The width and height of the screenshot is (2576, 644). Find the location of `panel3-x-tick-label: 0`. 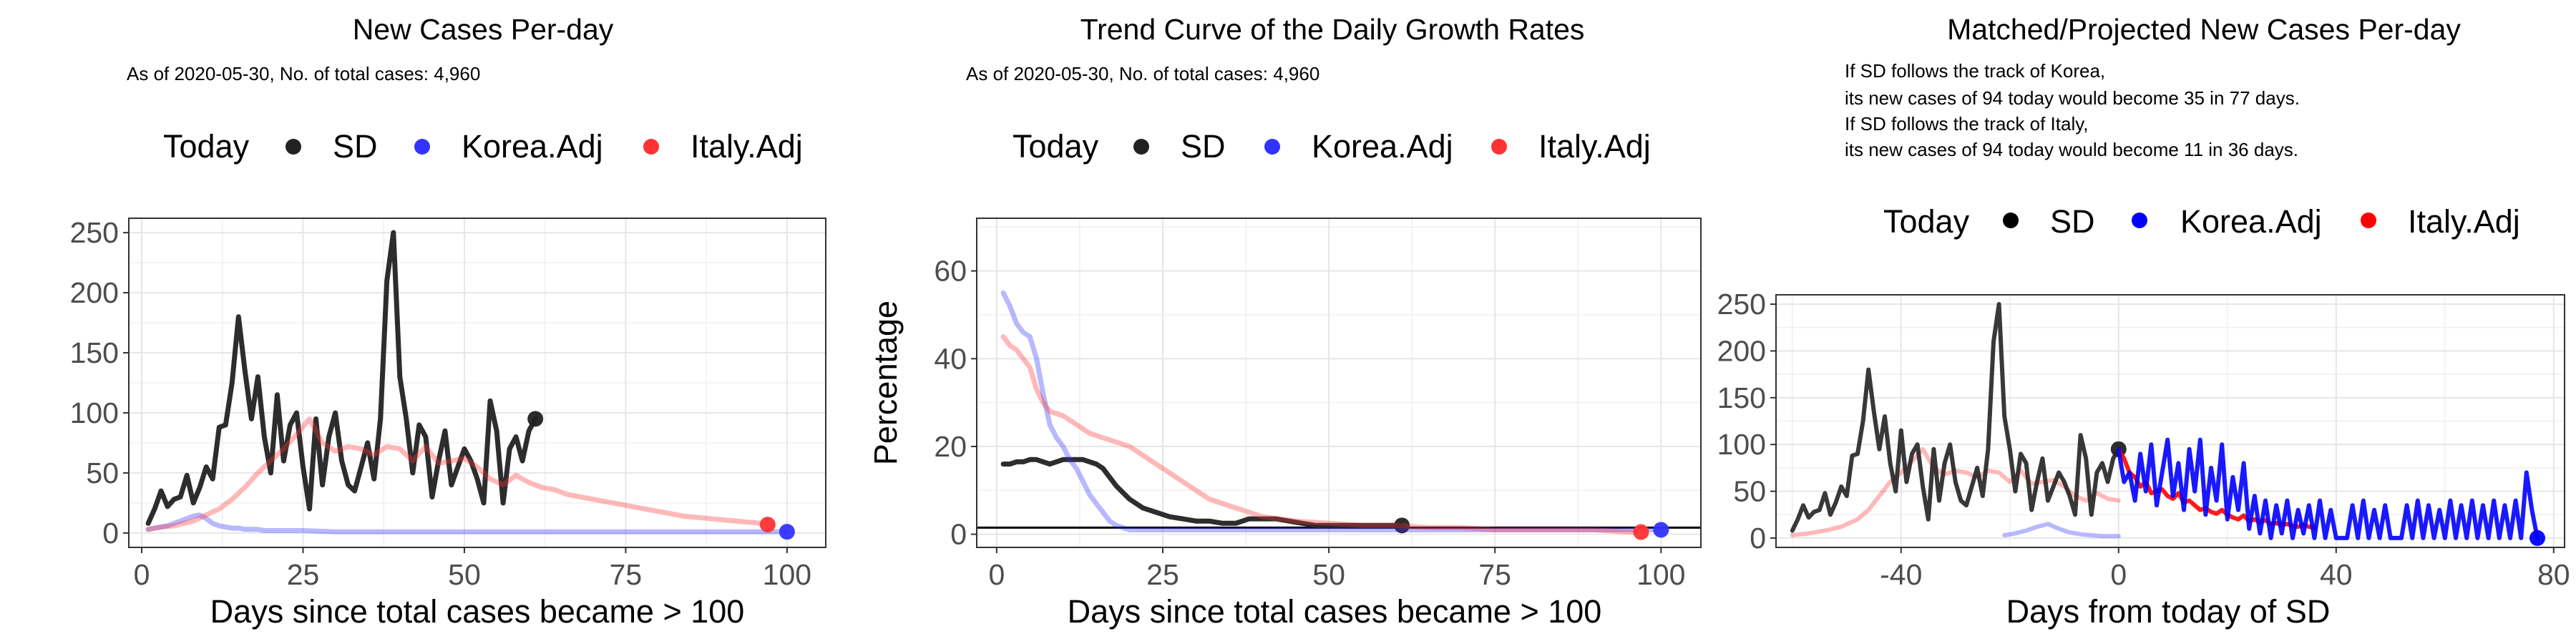

panel3-x-tick-label: 0 is located at coordinates (2118, 574).